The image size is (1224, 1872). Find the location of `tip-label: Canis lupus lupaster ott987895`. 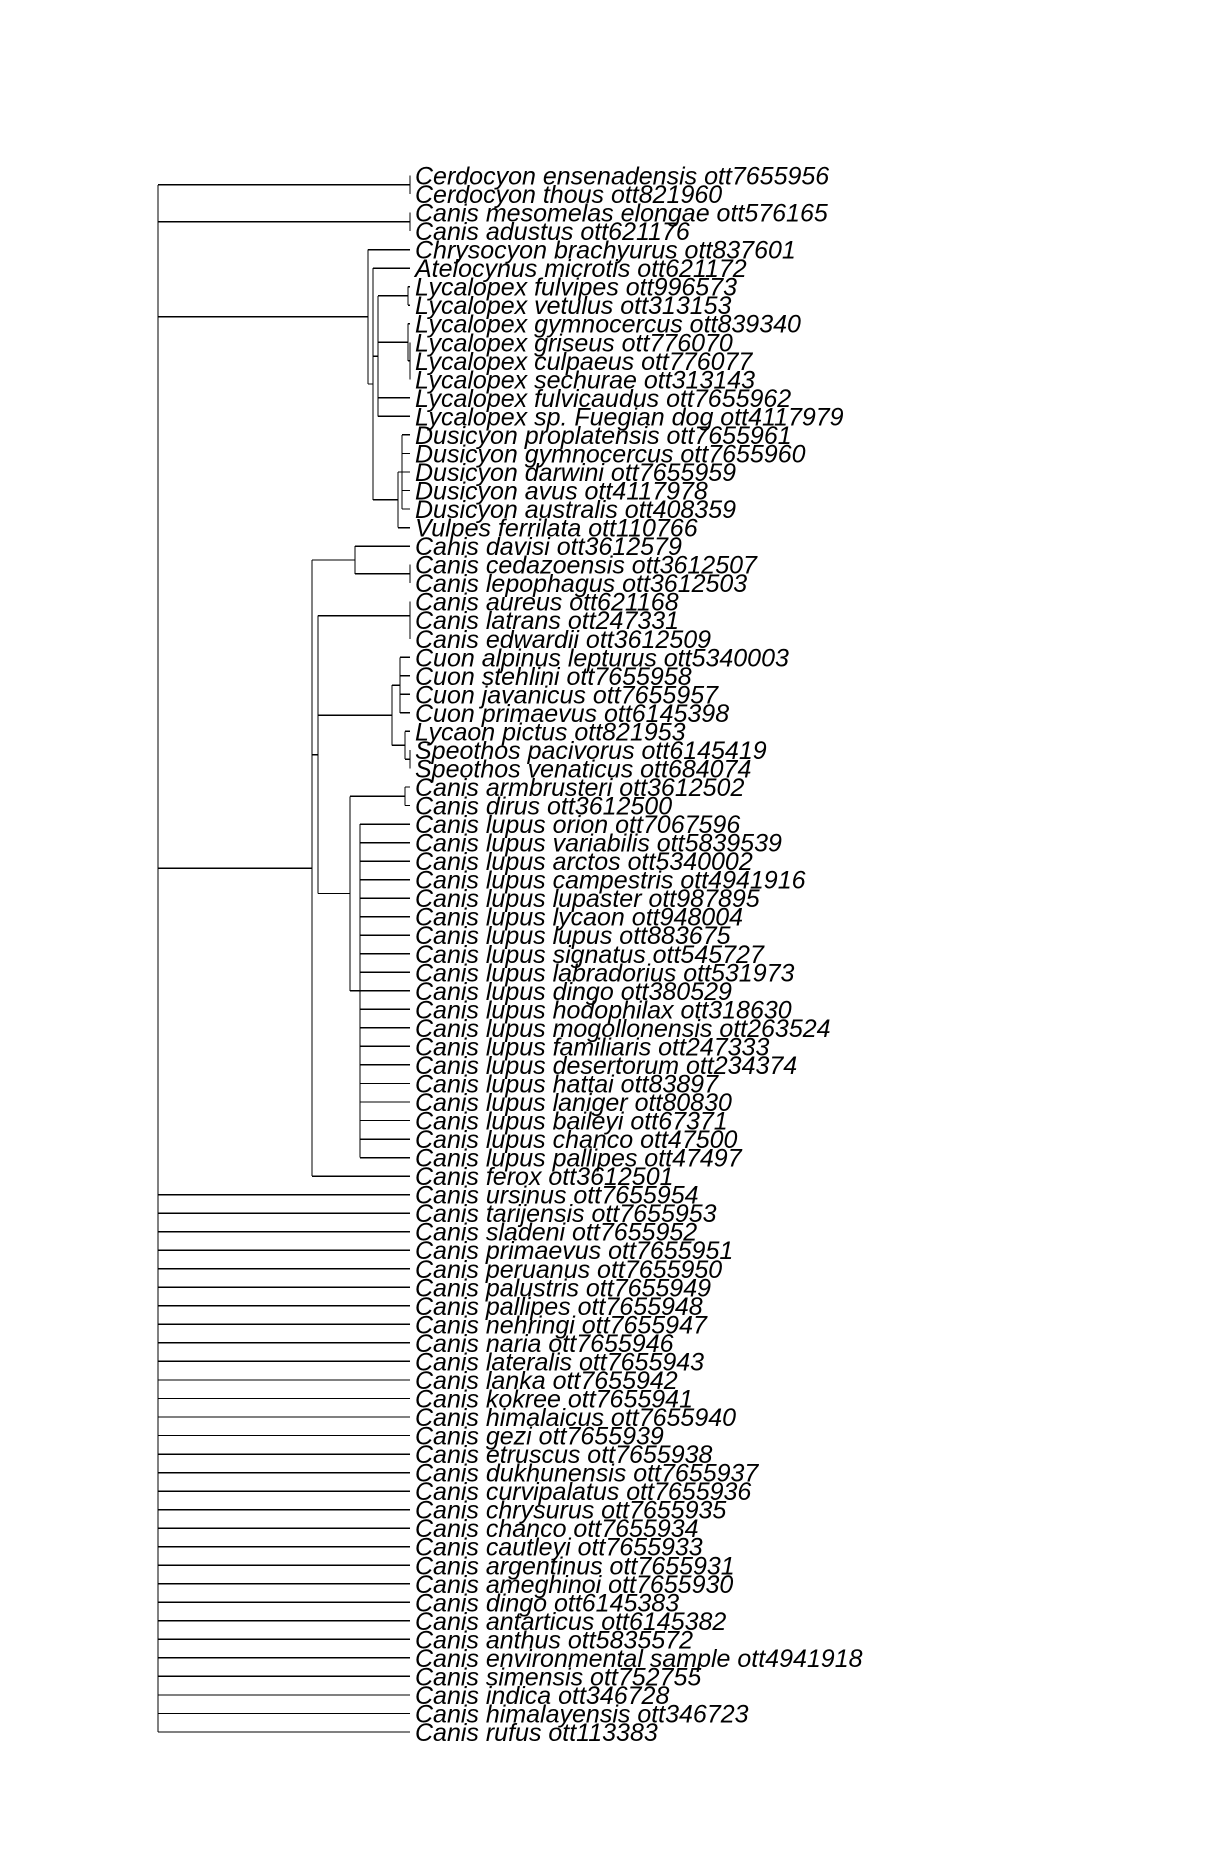

tip-label: Canis lupus lupaster ott987895 is located at coordinates (587, 899).